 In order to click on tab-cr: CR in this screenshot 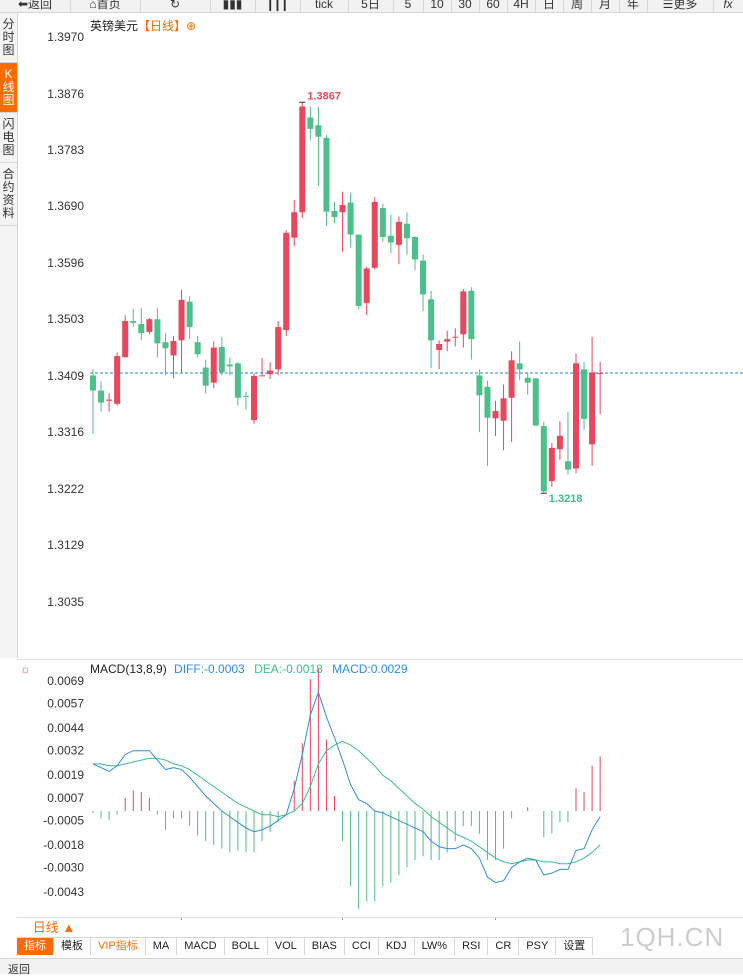, I will do `click(504, 946)`.